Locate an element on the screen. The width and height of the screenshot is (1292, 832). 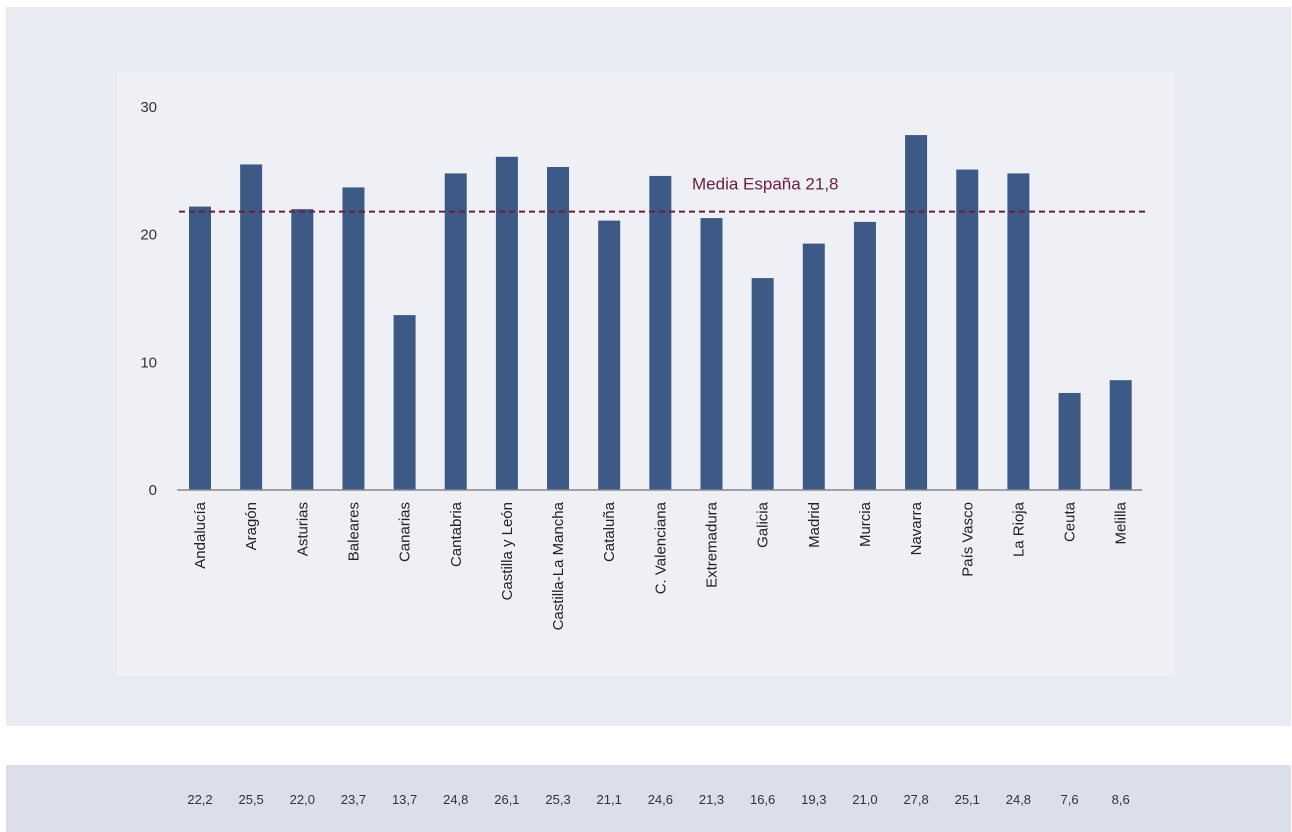
value-label: 21,1 is located at coordinates (609, 799).